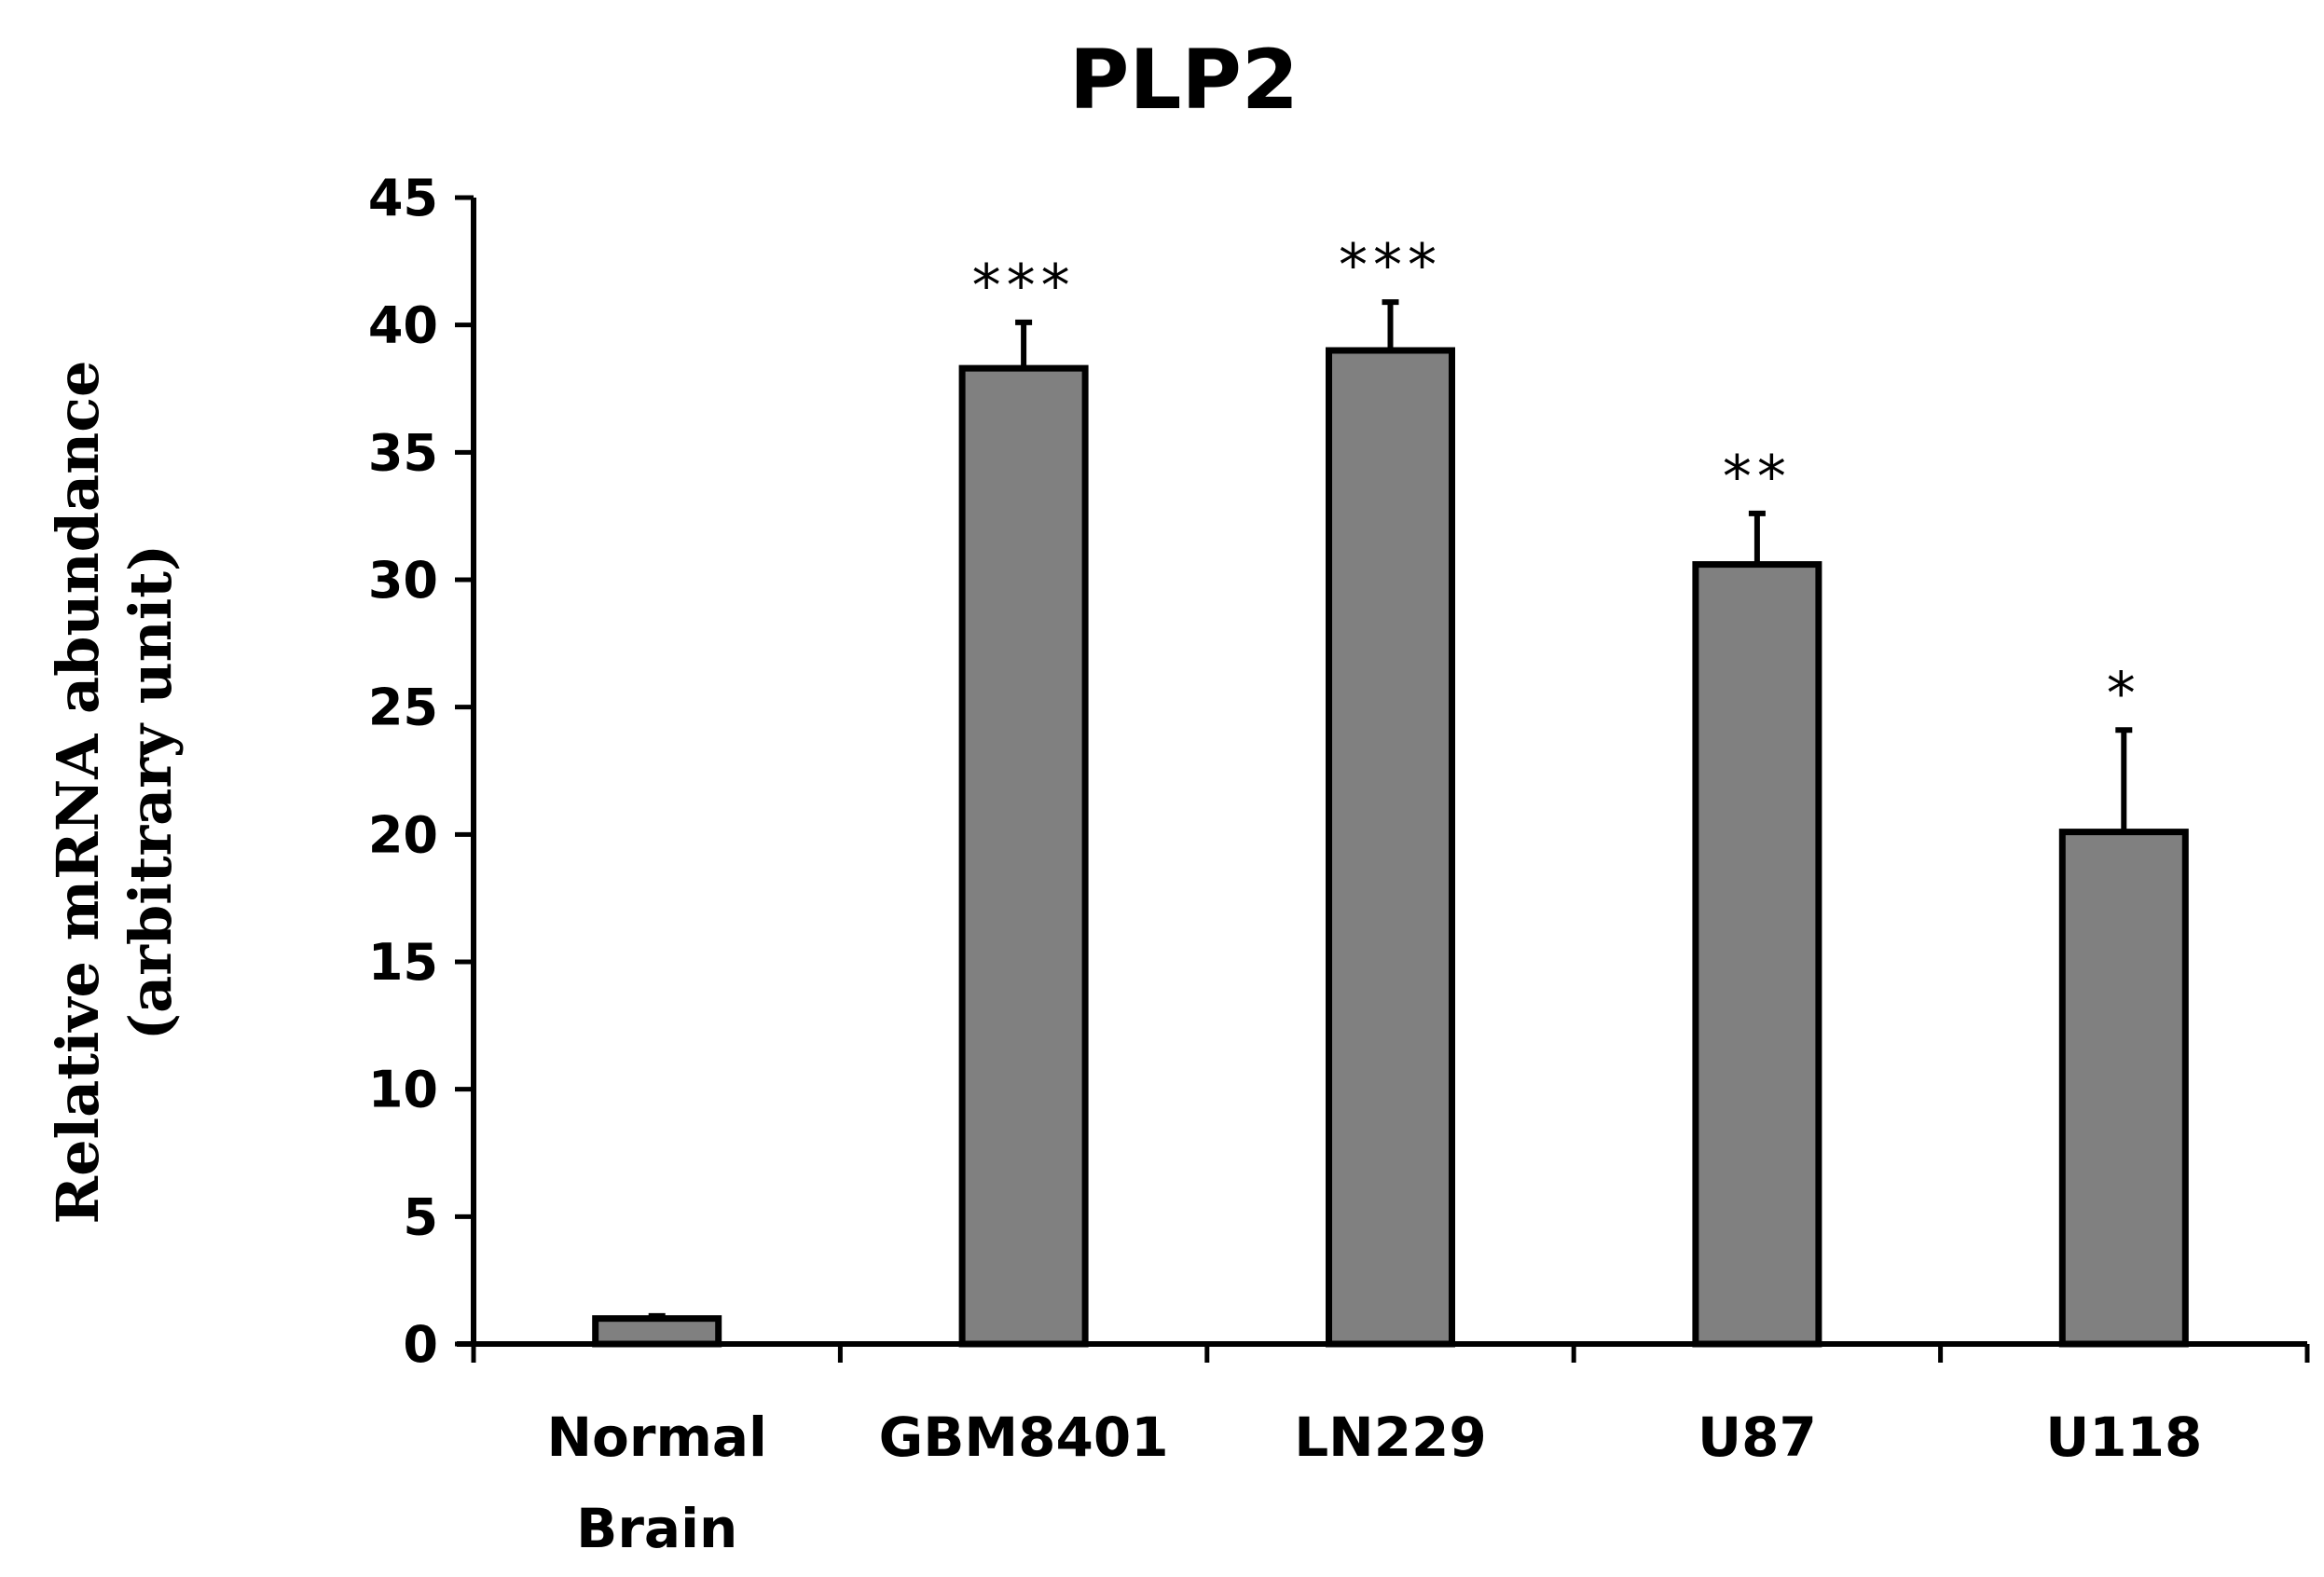 This screenshot has width=2324, height=1577. I want to click on chart-title: PLP2, so click(1184, 80).